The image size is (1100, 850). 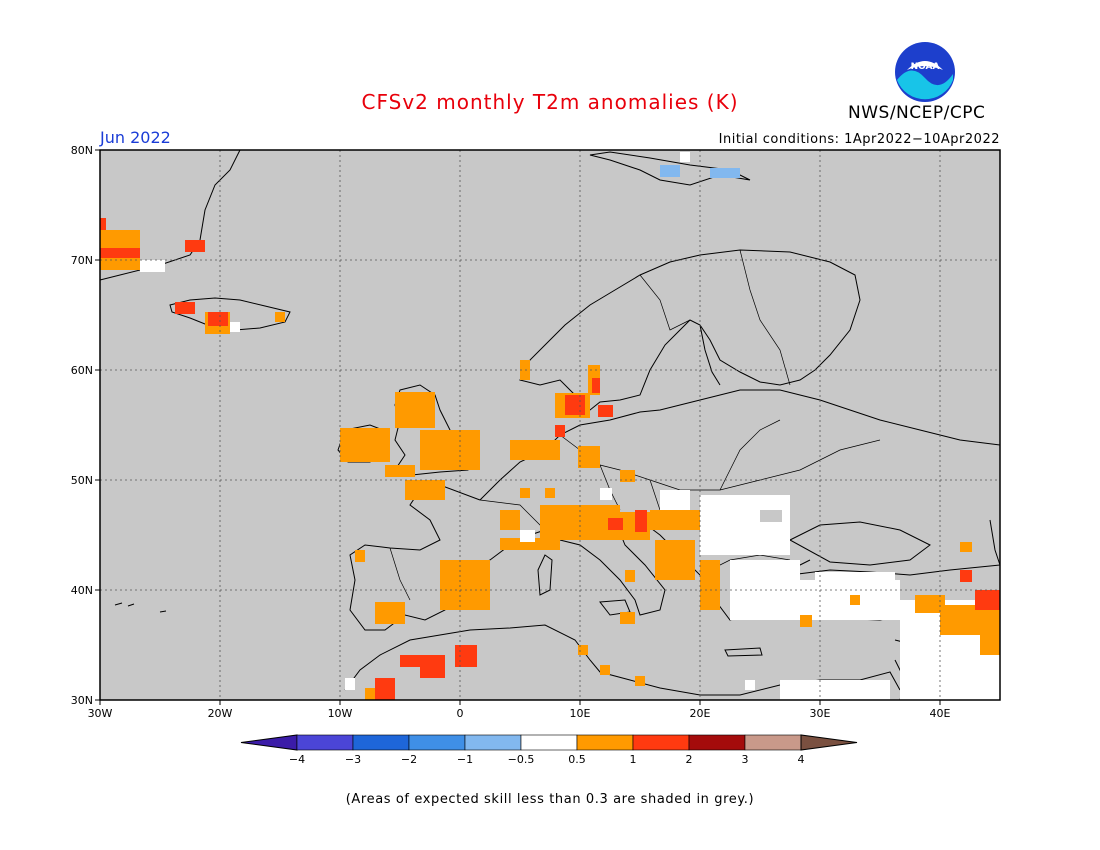 I want to click on colorbar-arrow-low, so click(x=269, y=742).